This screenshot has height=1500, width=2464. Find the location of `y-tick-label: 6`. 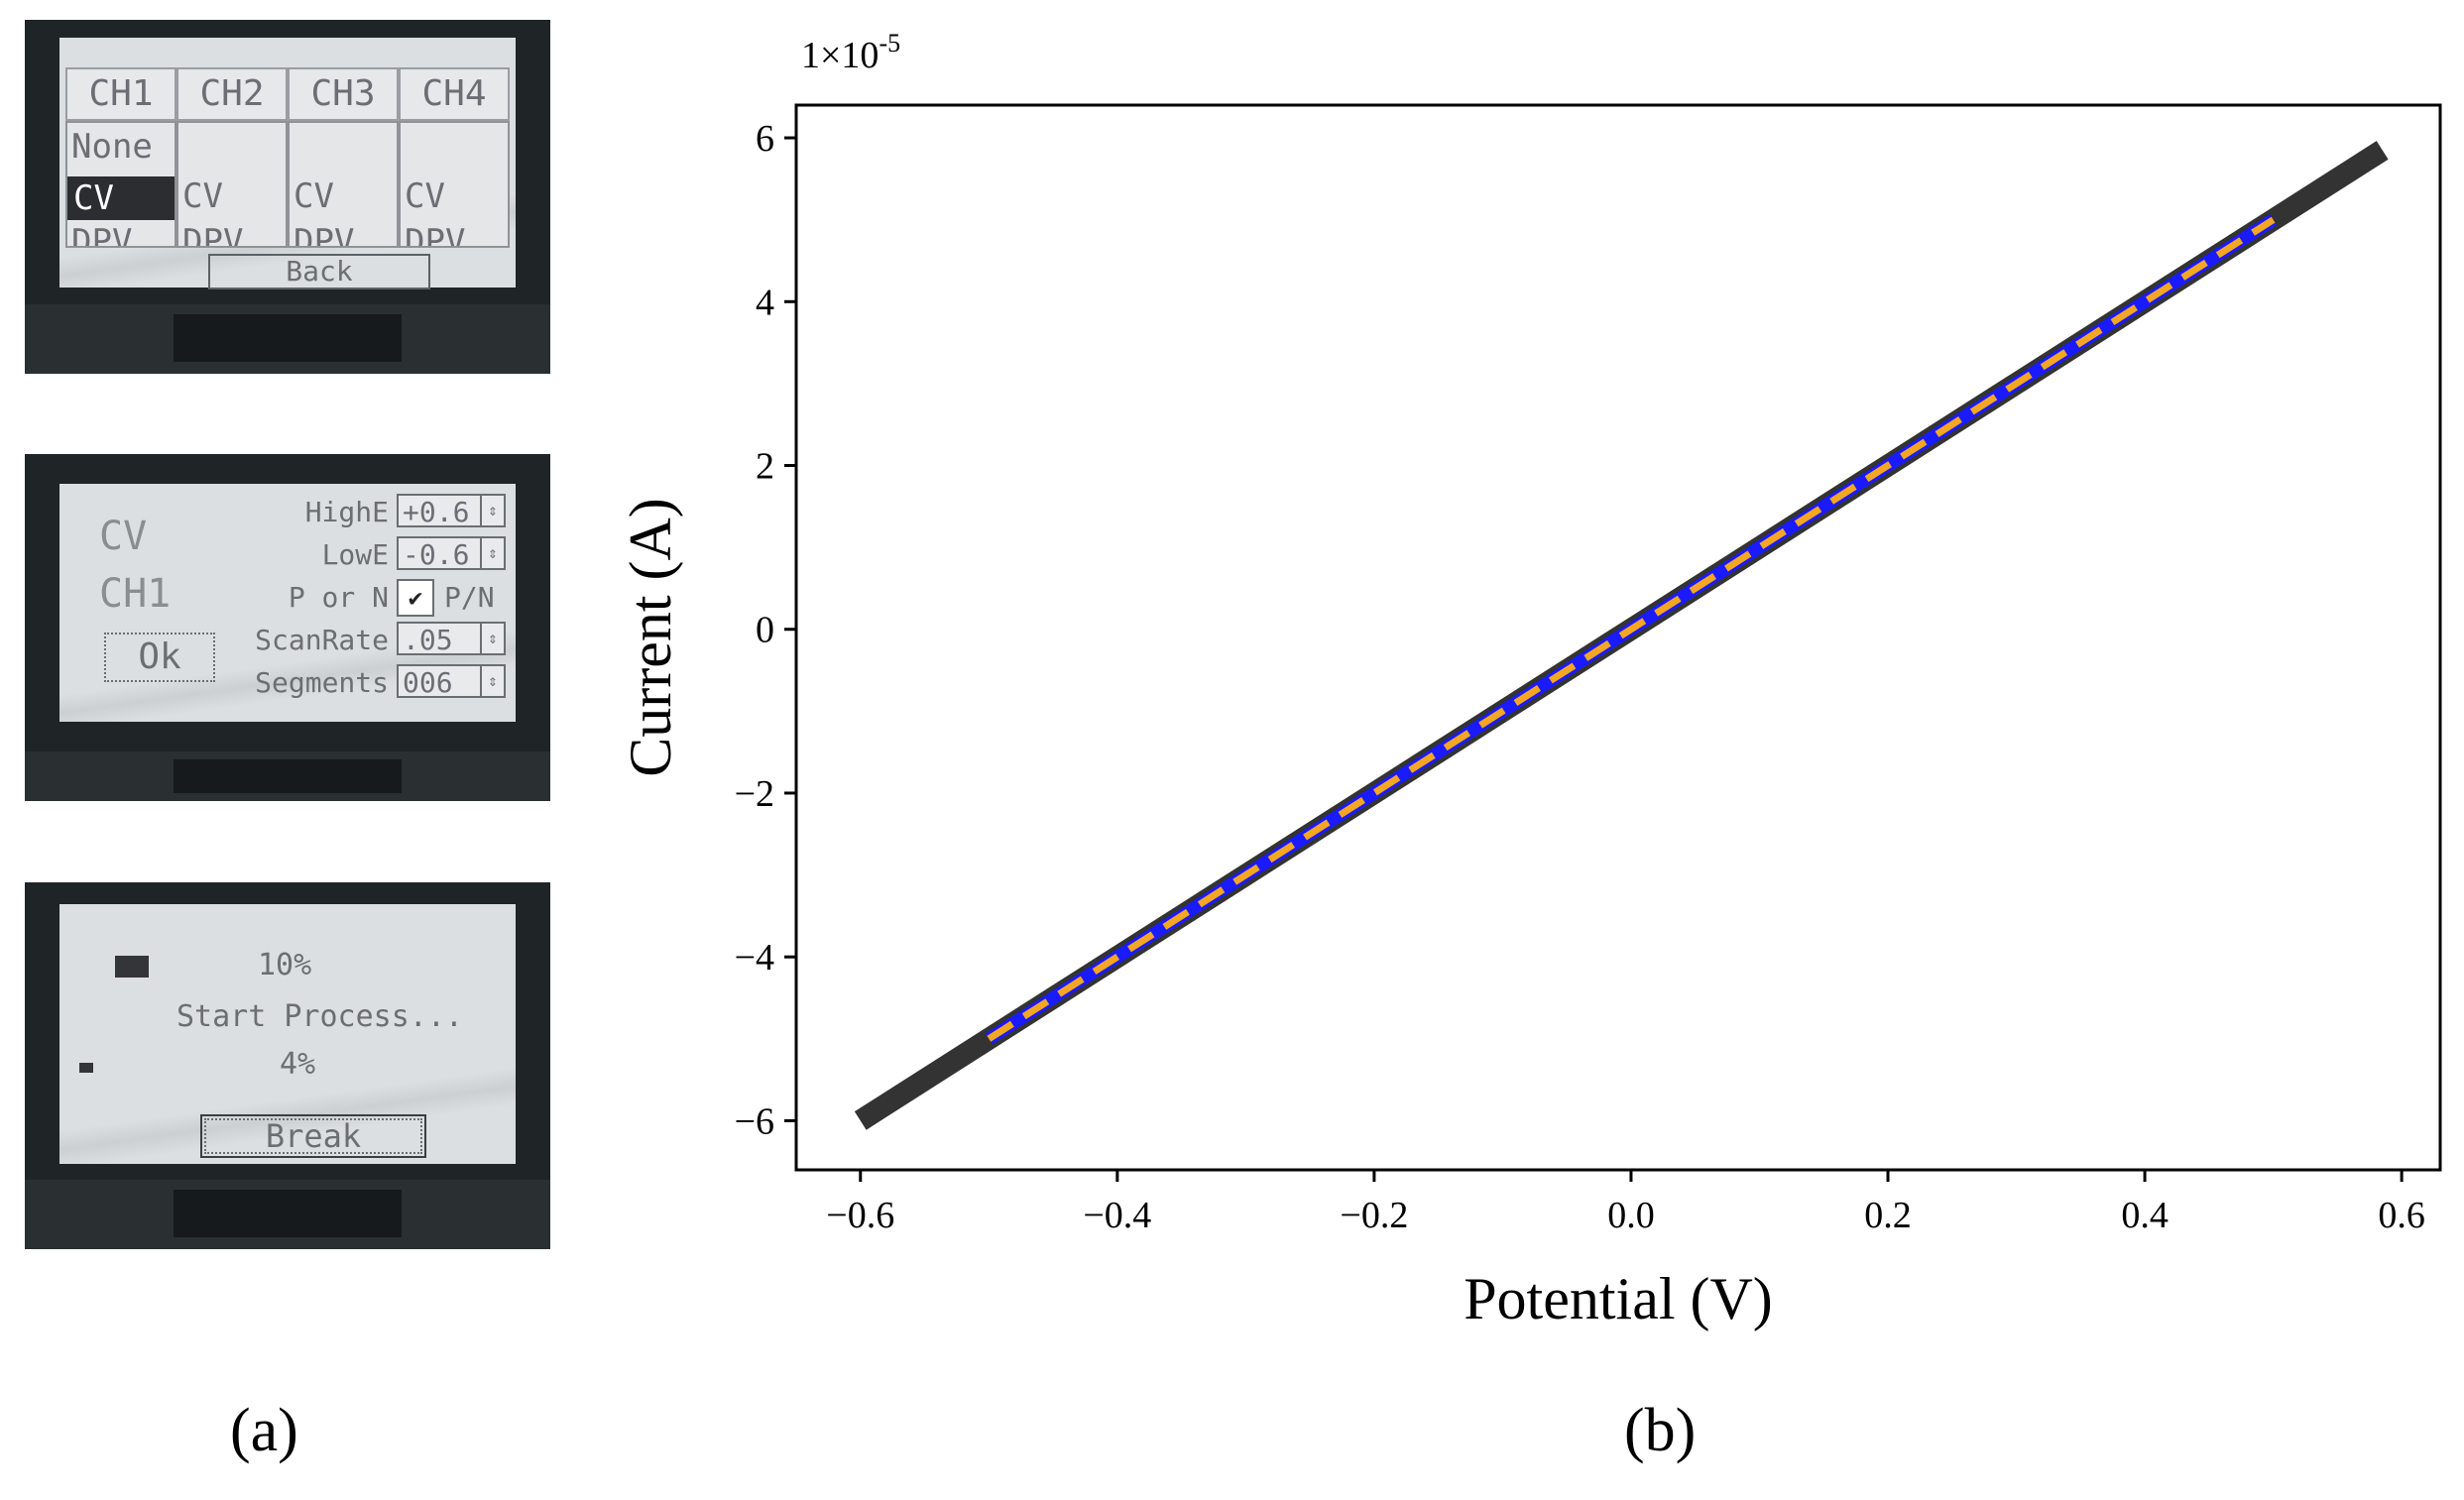

y-tick-label: 6 is located at coordinates (765, 139).